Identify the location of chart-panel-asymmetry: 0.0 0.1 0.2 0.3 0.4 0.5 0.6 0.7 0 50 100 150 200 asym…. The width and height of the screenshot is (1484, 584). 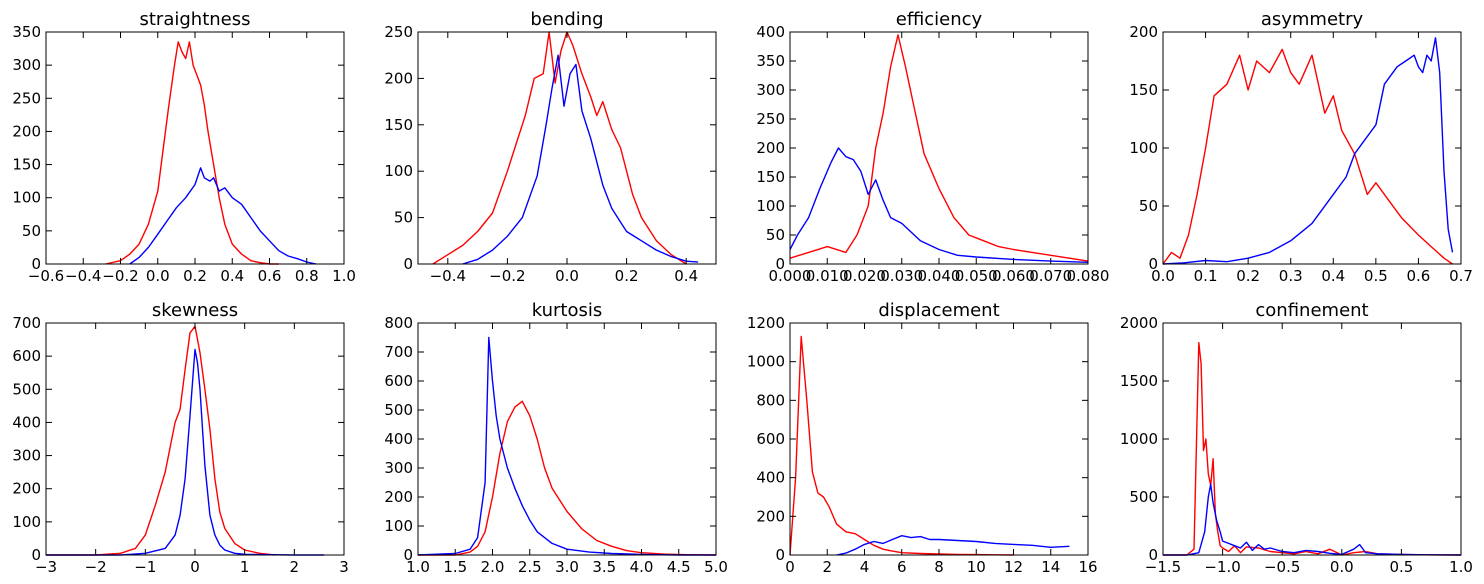
(1301, 147).